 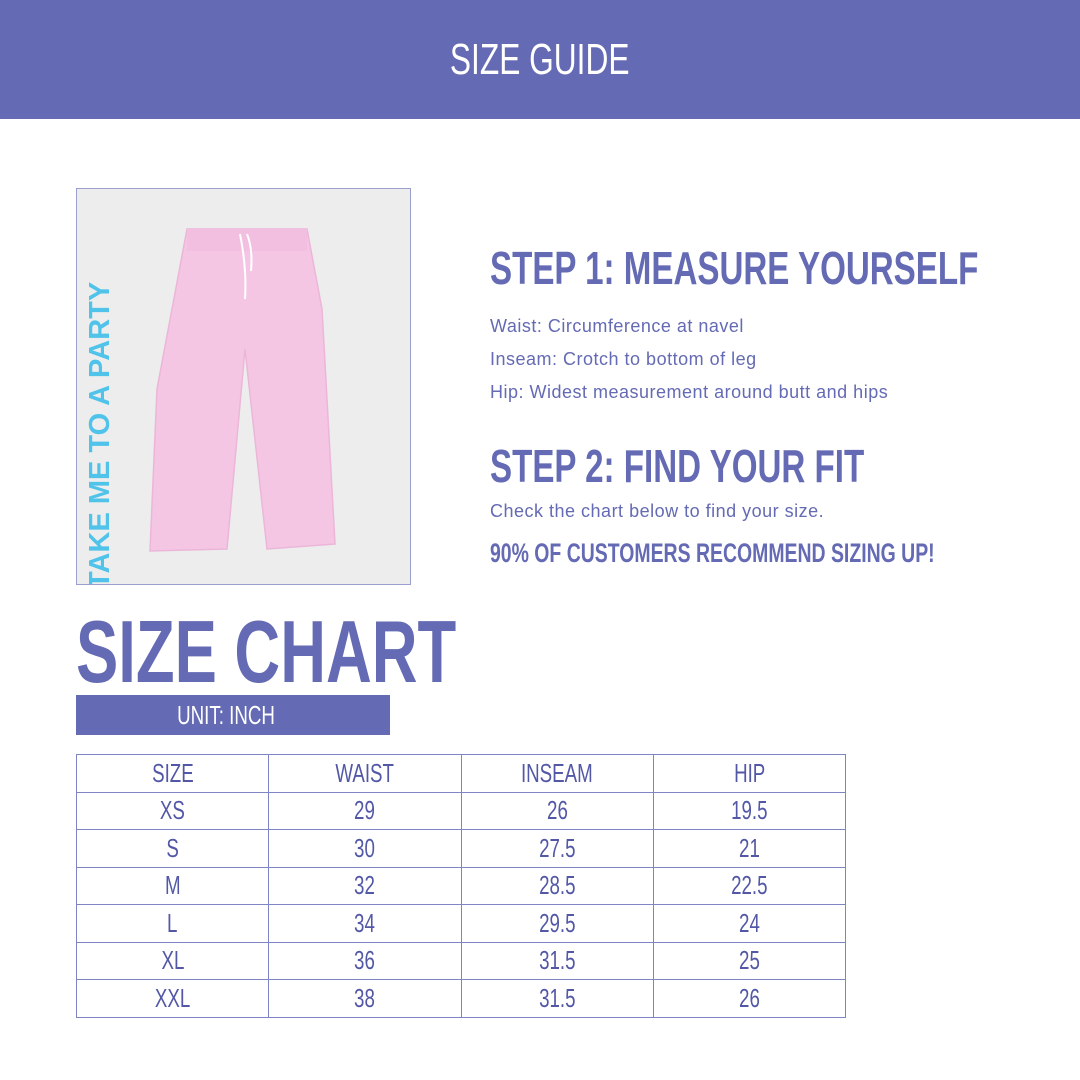 What do you see at coordinates (749, 847) in the screenshot?
I see `table-cell: 21` at bounding box center [749, 847].